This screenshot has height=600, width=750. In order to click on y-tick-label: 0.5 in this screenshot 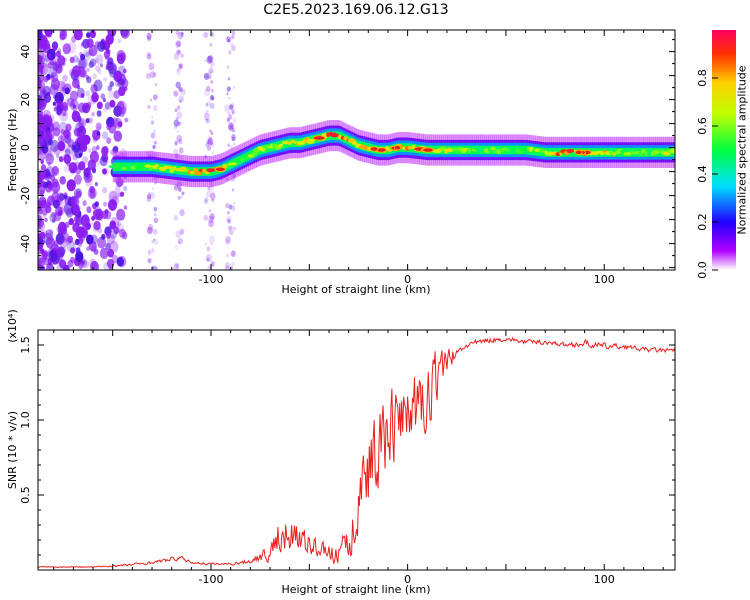, I will do `click(25, 495)`.